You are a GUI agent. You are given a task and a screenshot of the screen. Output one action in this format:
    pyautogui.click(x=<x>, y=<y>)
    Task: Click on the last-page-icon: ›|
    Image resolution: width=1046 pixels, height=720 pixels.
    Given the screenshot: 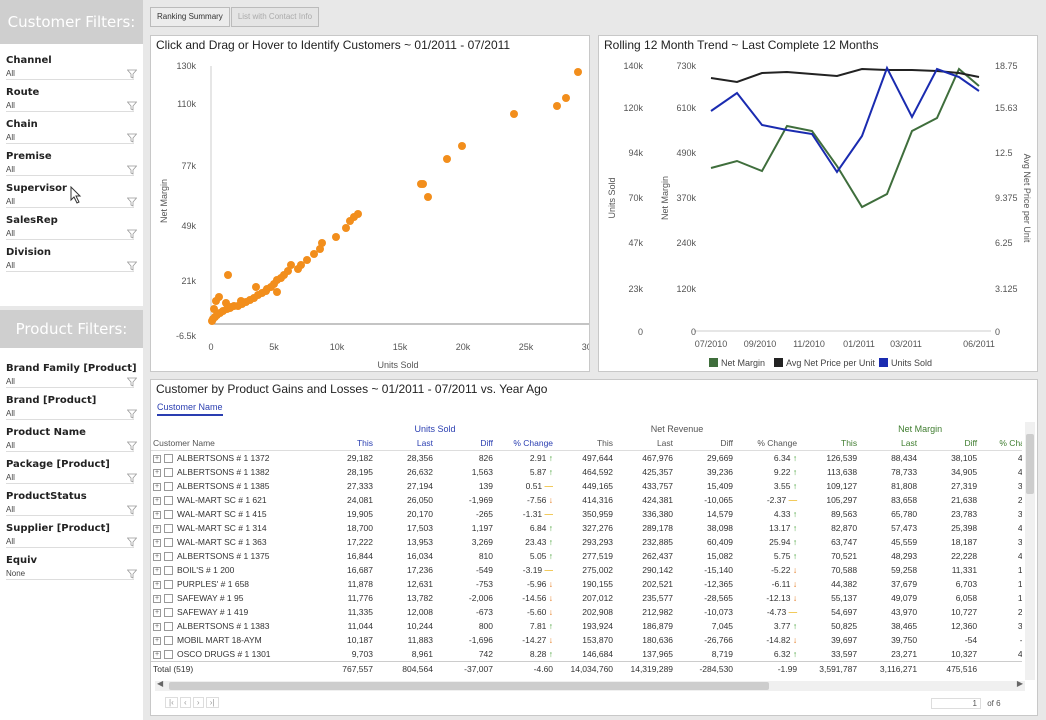 What is the action you would take?
    pyautogui.click(x=212, y=702)
    